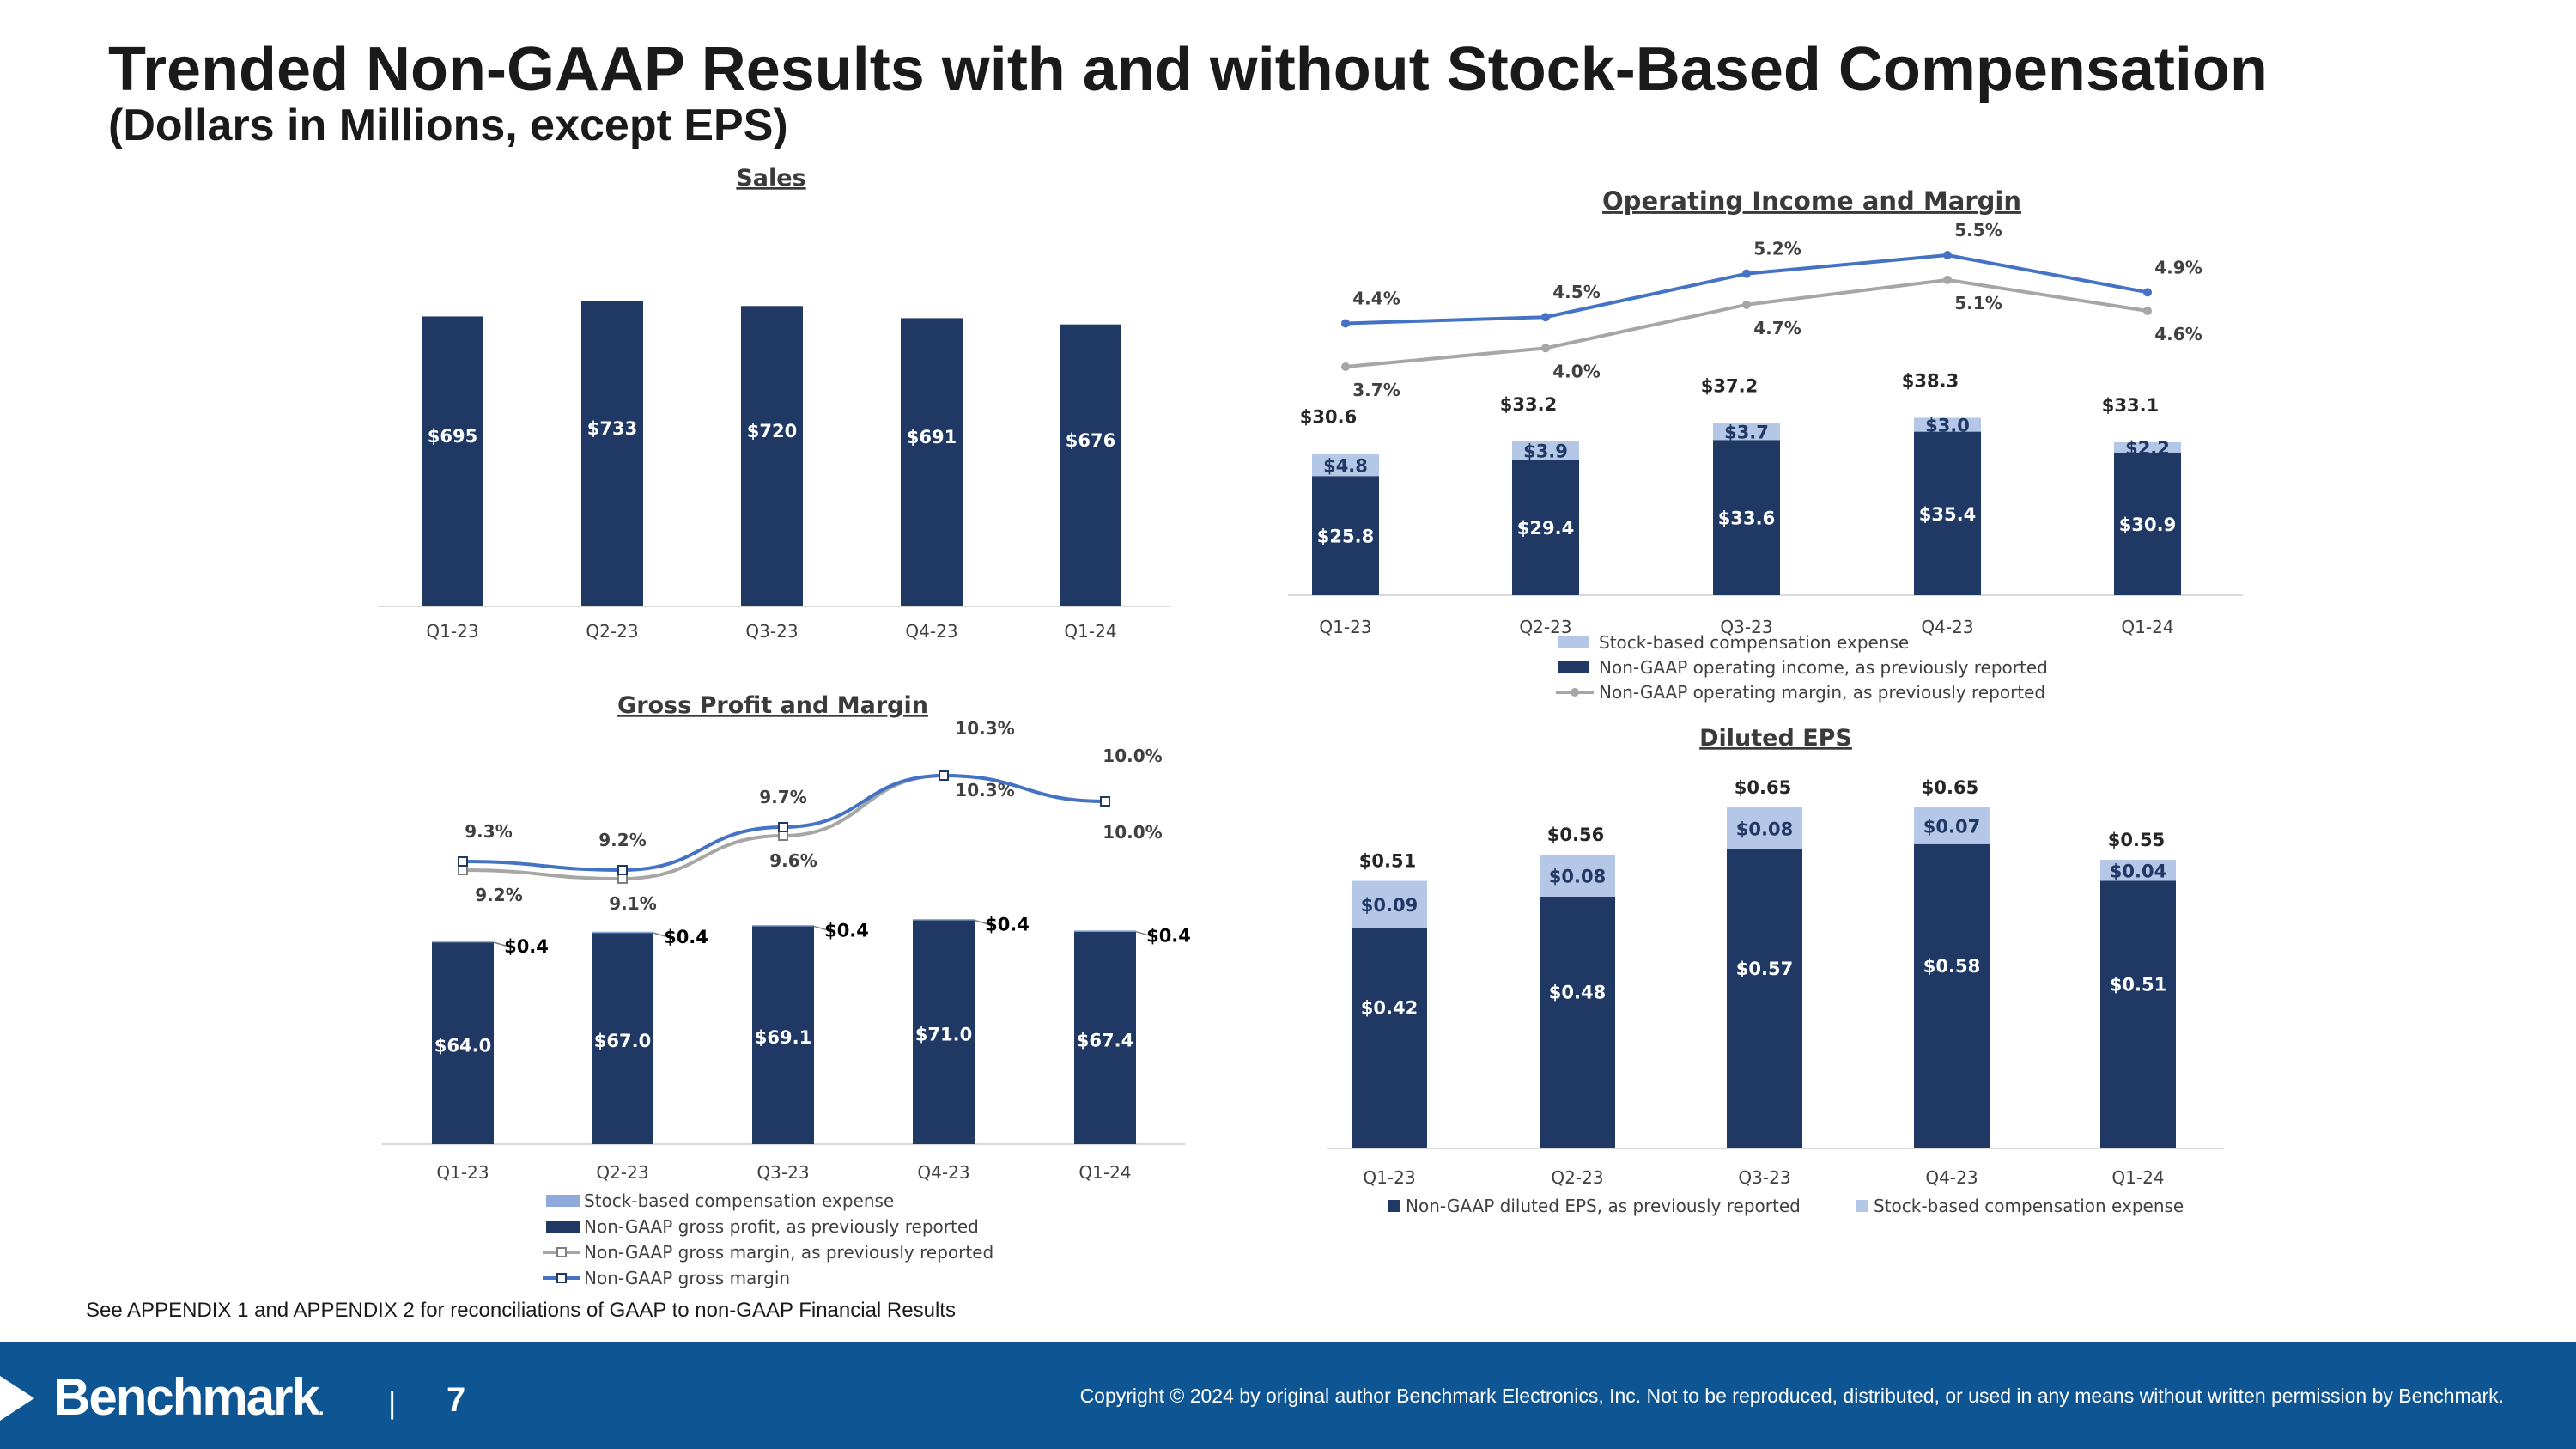  Describe the element at coordinates (612, 428) in the screenshot. I see `data-label: $733` at that location.